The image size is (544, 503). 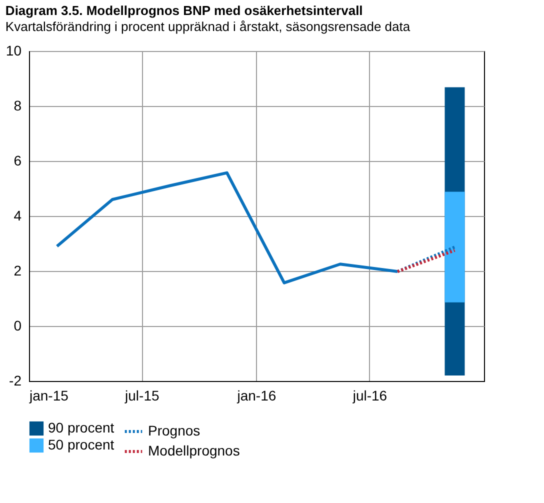 What do you see at coordinates (256, 396) in the screenshot?
I see `x-tick-label: jan-16` at bounding box center [256, 396].